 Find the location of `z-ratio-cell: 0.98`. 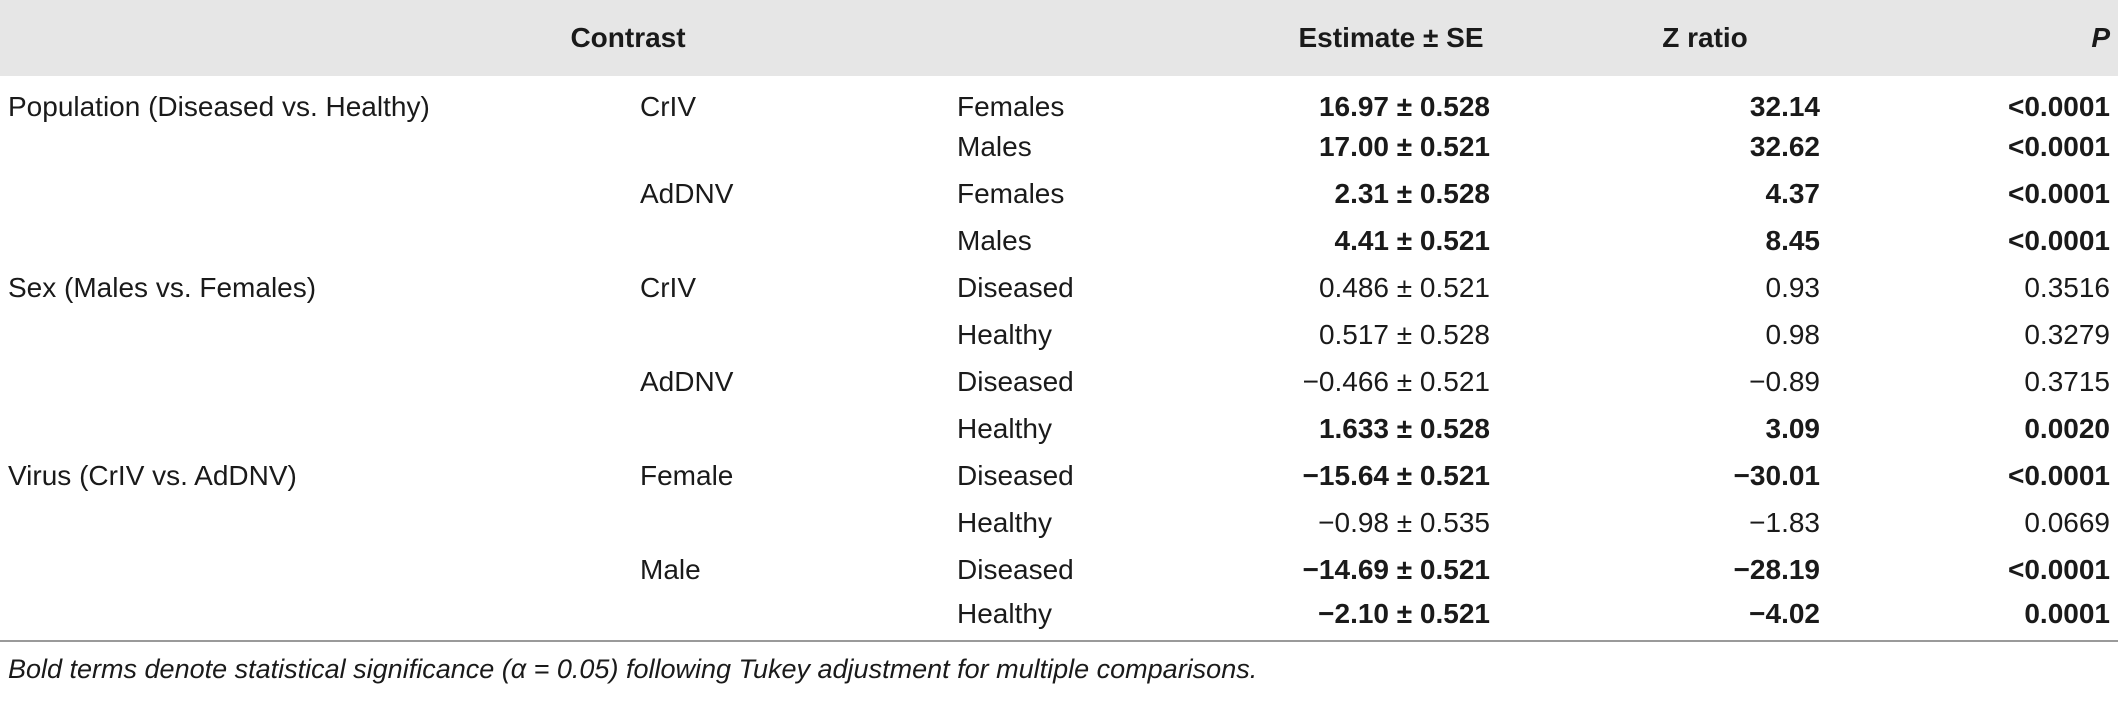

z-ratio-cell: 0.98 is located at coordinates (1793, 334).